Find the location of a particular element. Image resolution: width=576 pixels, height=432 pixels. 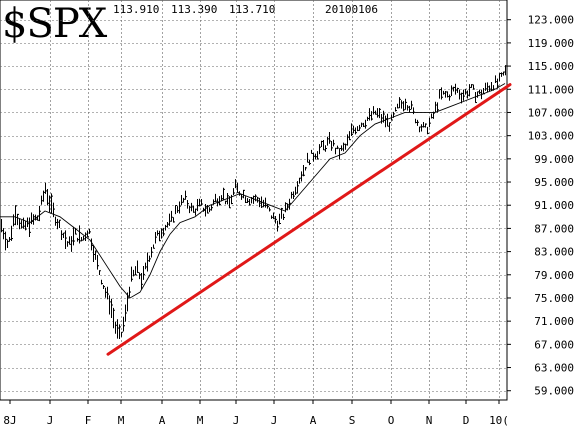

price-tick-label: 107.000 is located at coordinates (551, 112).